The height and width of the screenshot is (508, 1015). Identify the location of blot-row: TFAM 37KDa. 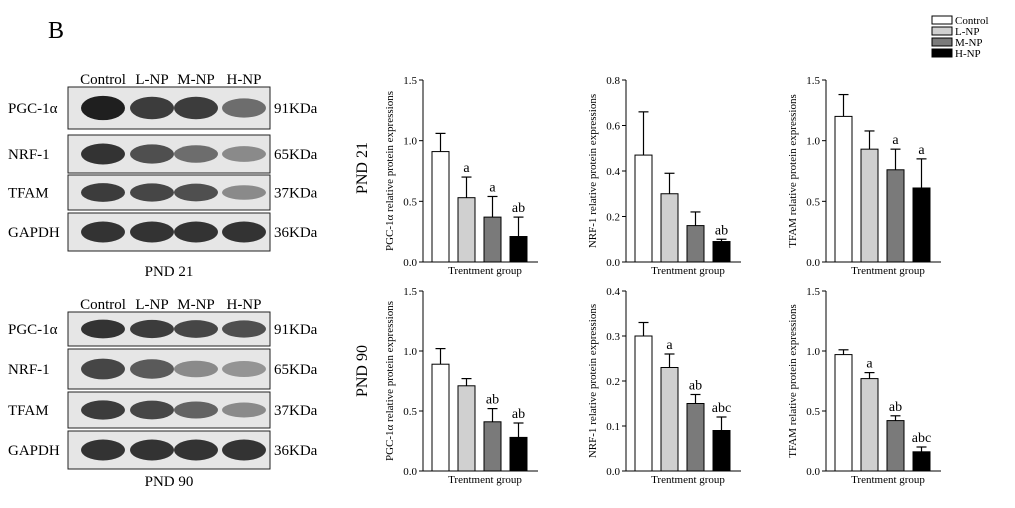
(163, 410).